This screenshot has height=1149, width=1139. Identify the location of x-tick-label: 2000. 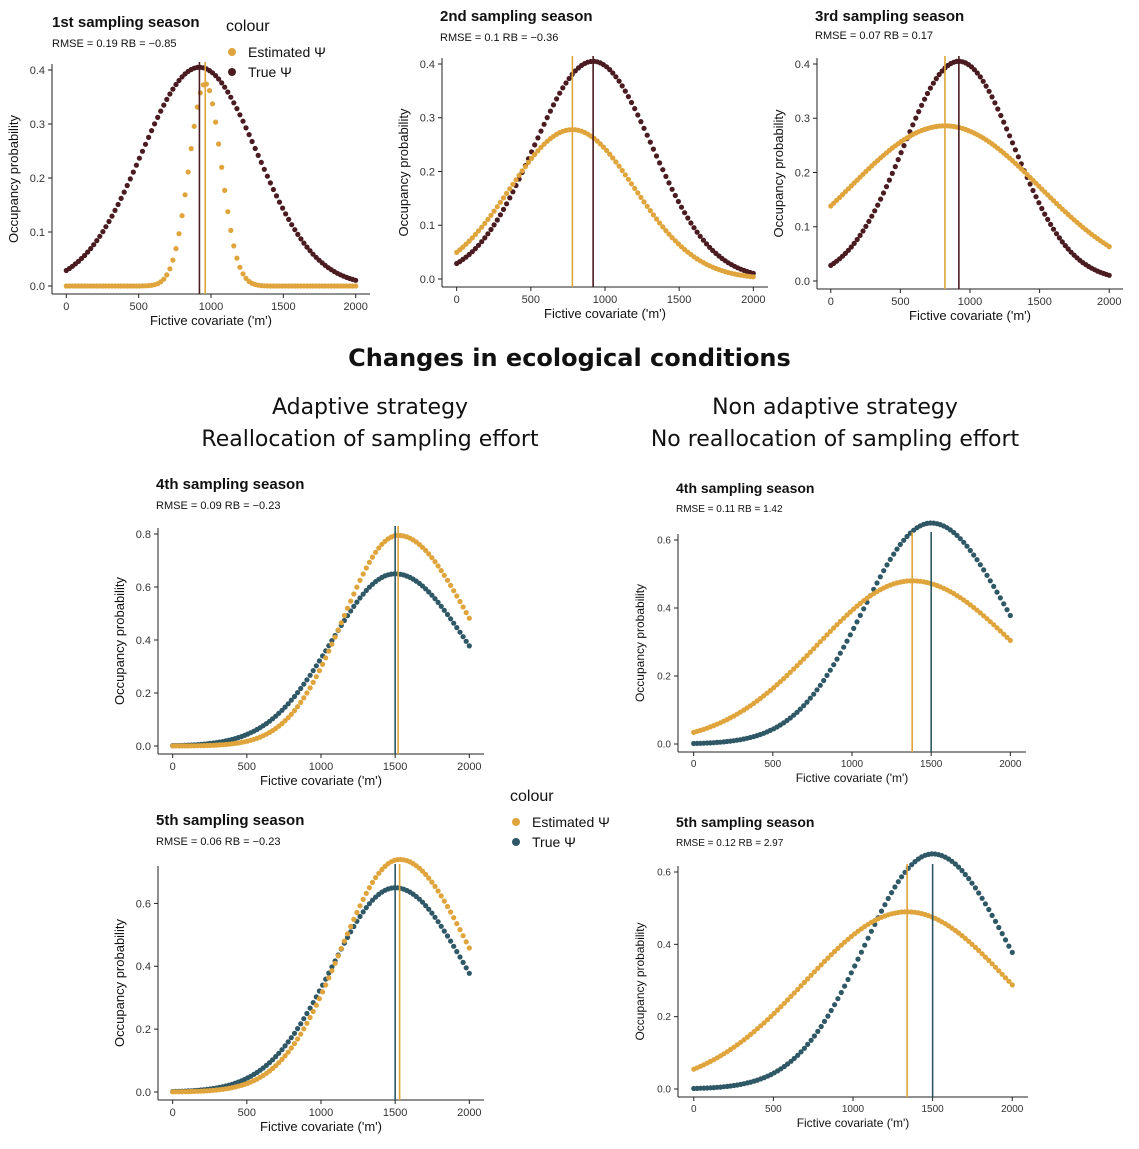
(355, 307).